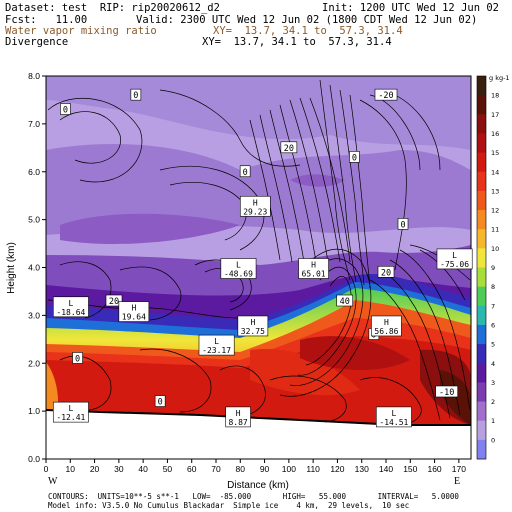 The image size is (512, 512). Describe the element at coordinates (493, 421) in the screenshot. I see `colorbar-level-label: 1` at that location.